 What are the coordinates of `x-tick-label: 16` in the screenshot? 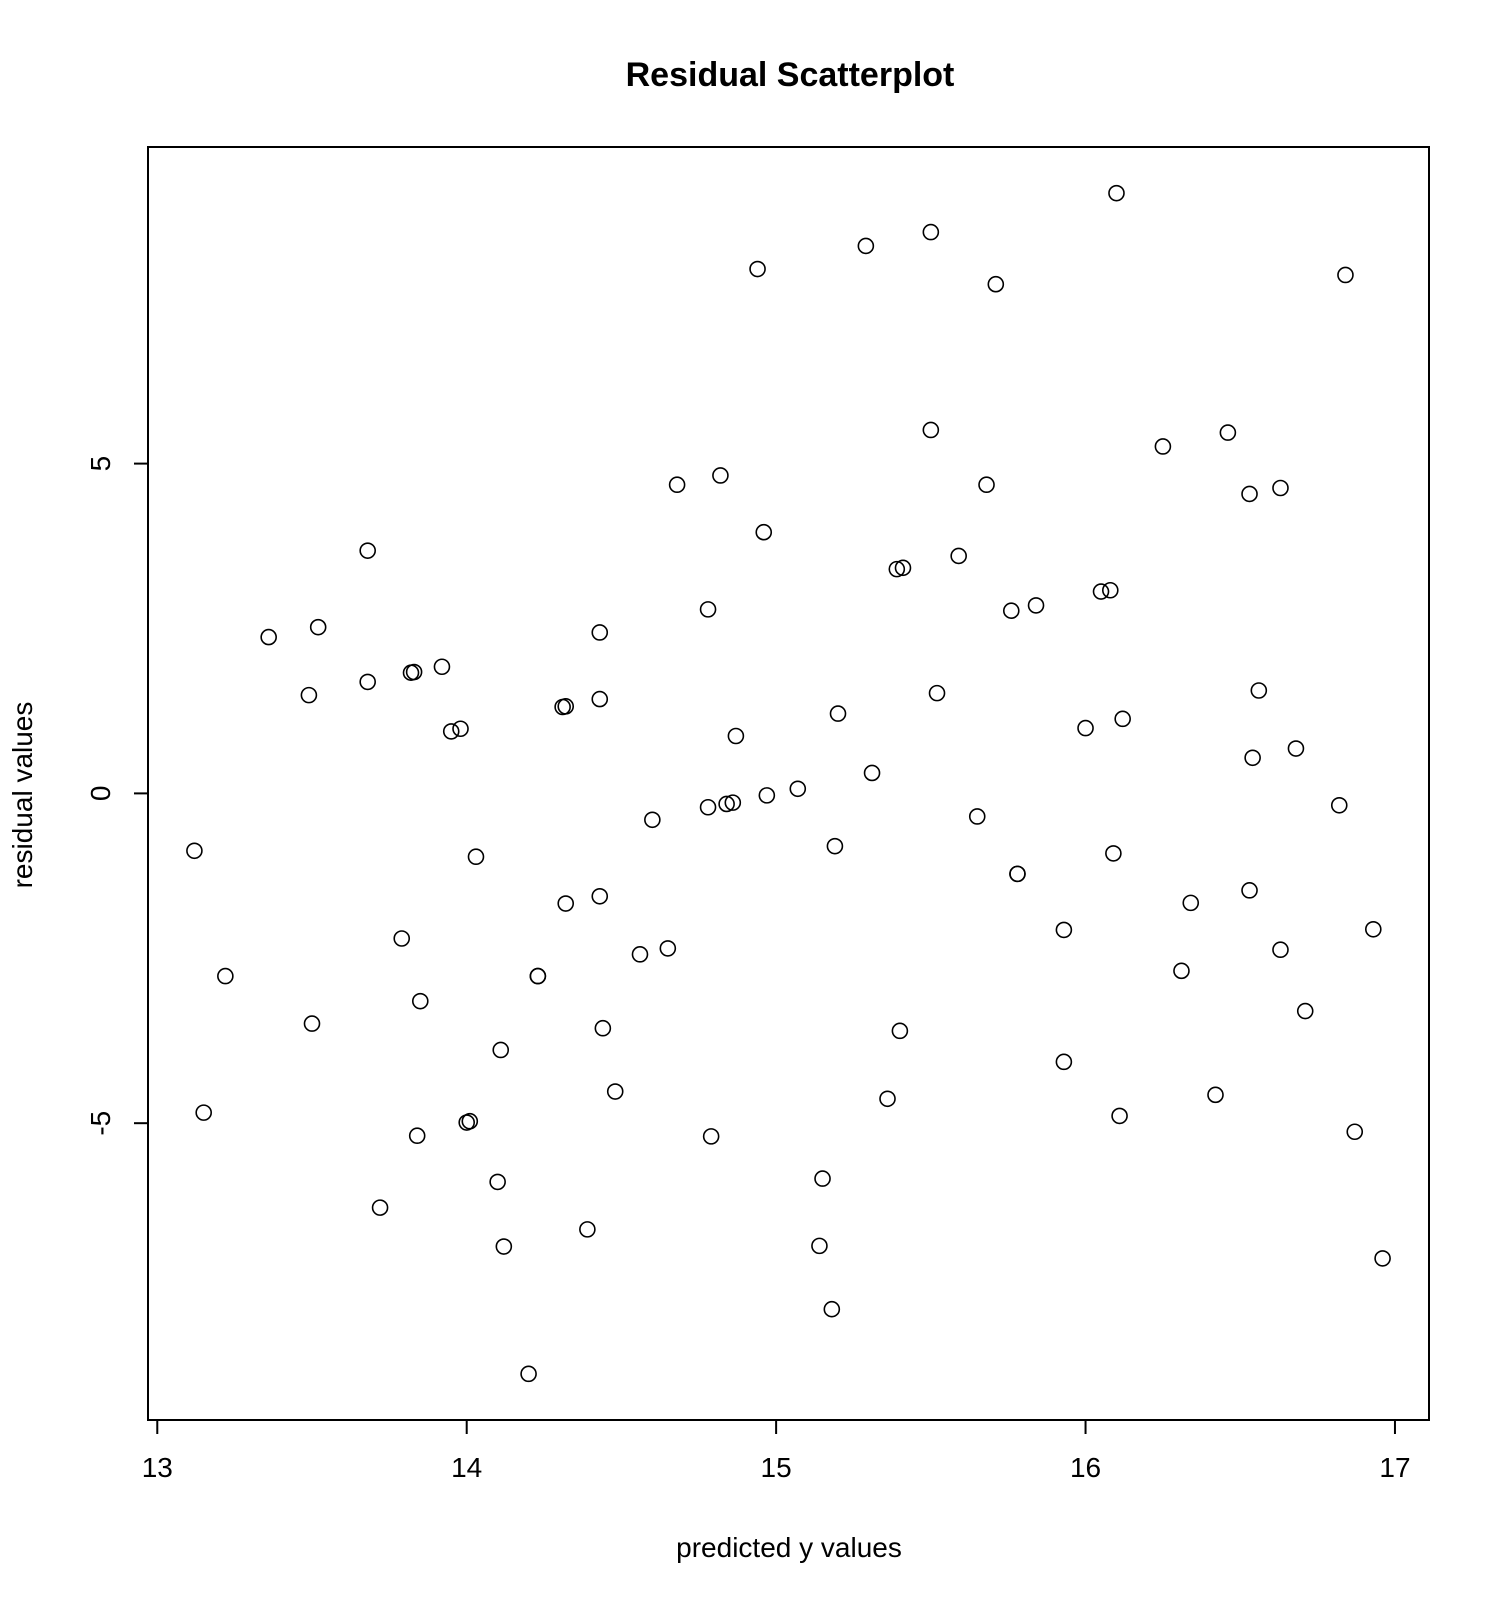 It's located at (1085, 1467).